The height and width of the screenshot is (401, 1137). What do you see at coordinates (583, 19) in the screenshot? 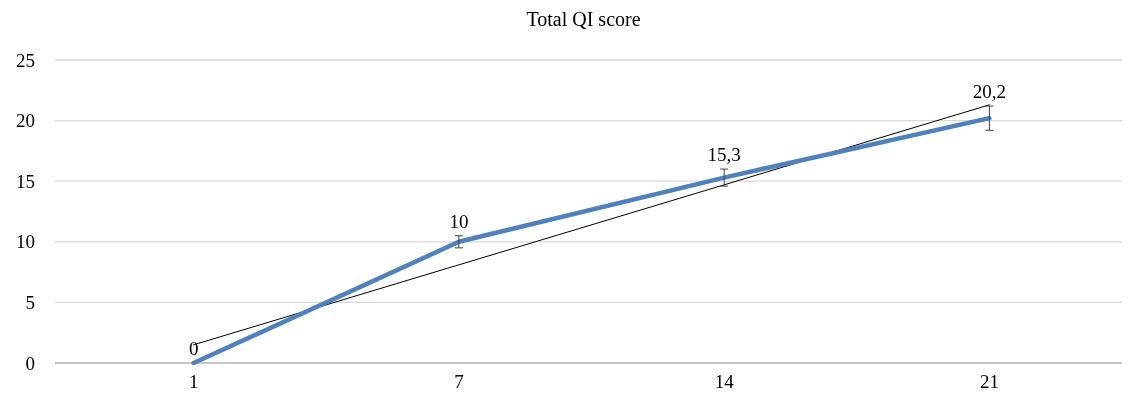
I see `chart-title: Total QI score` at bounding box center [583, 19].